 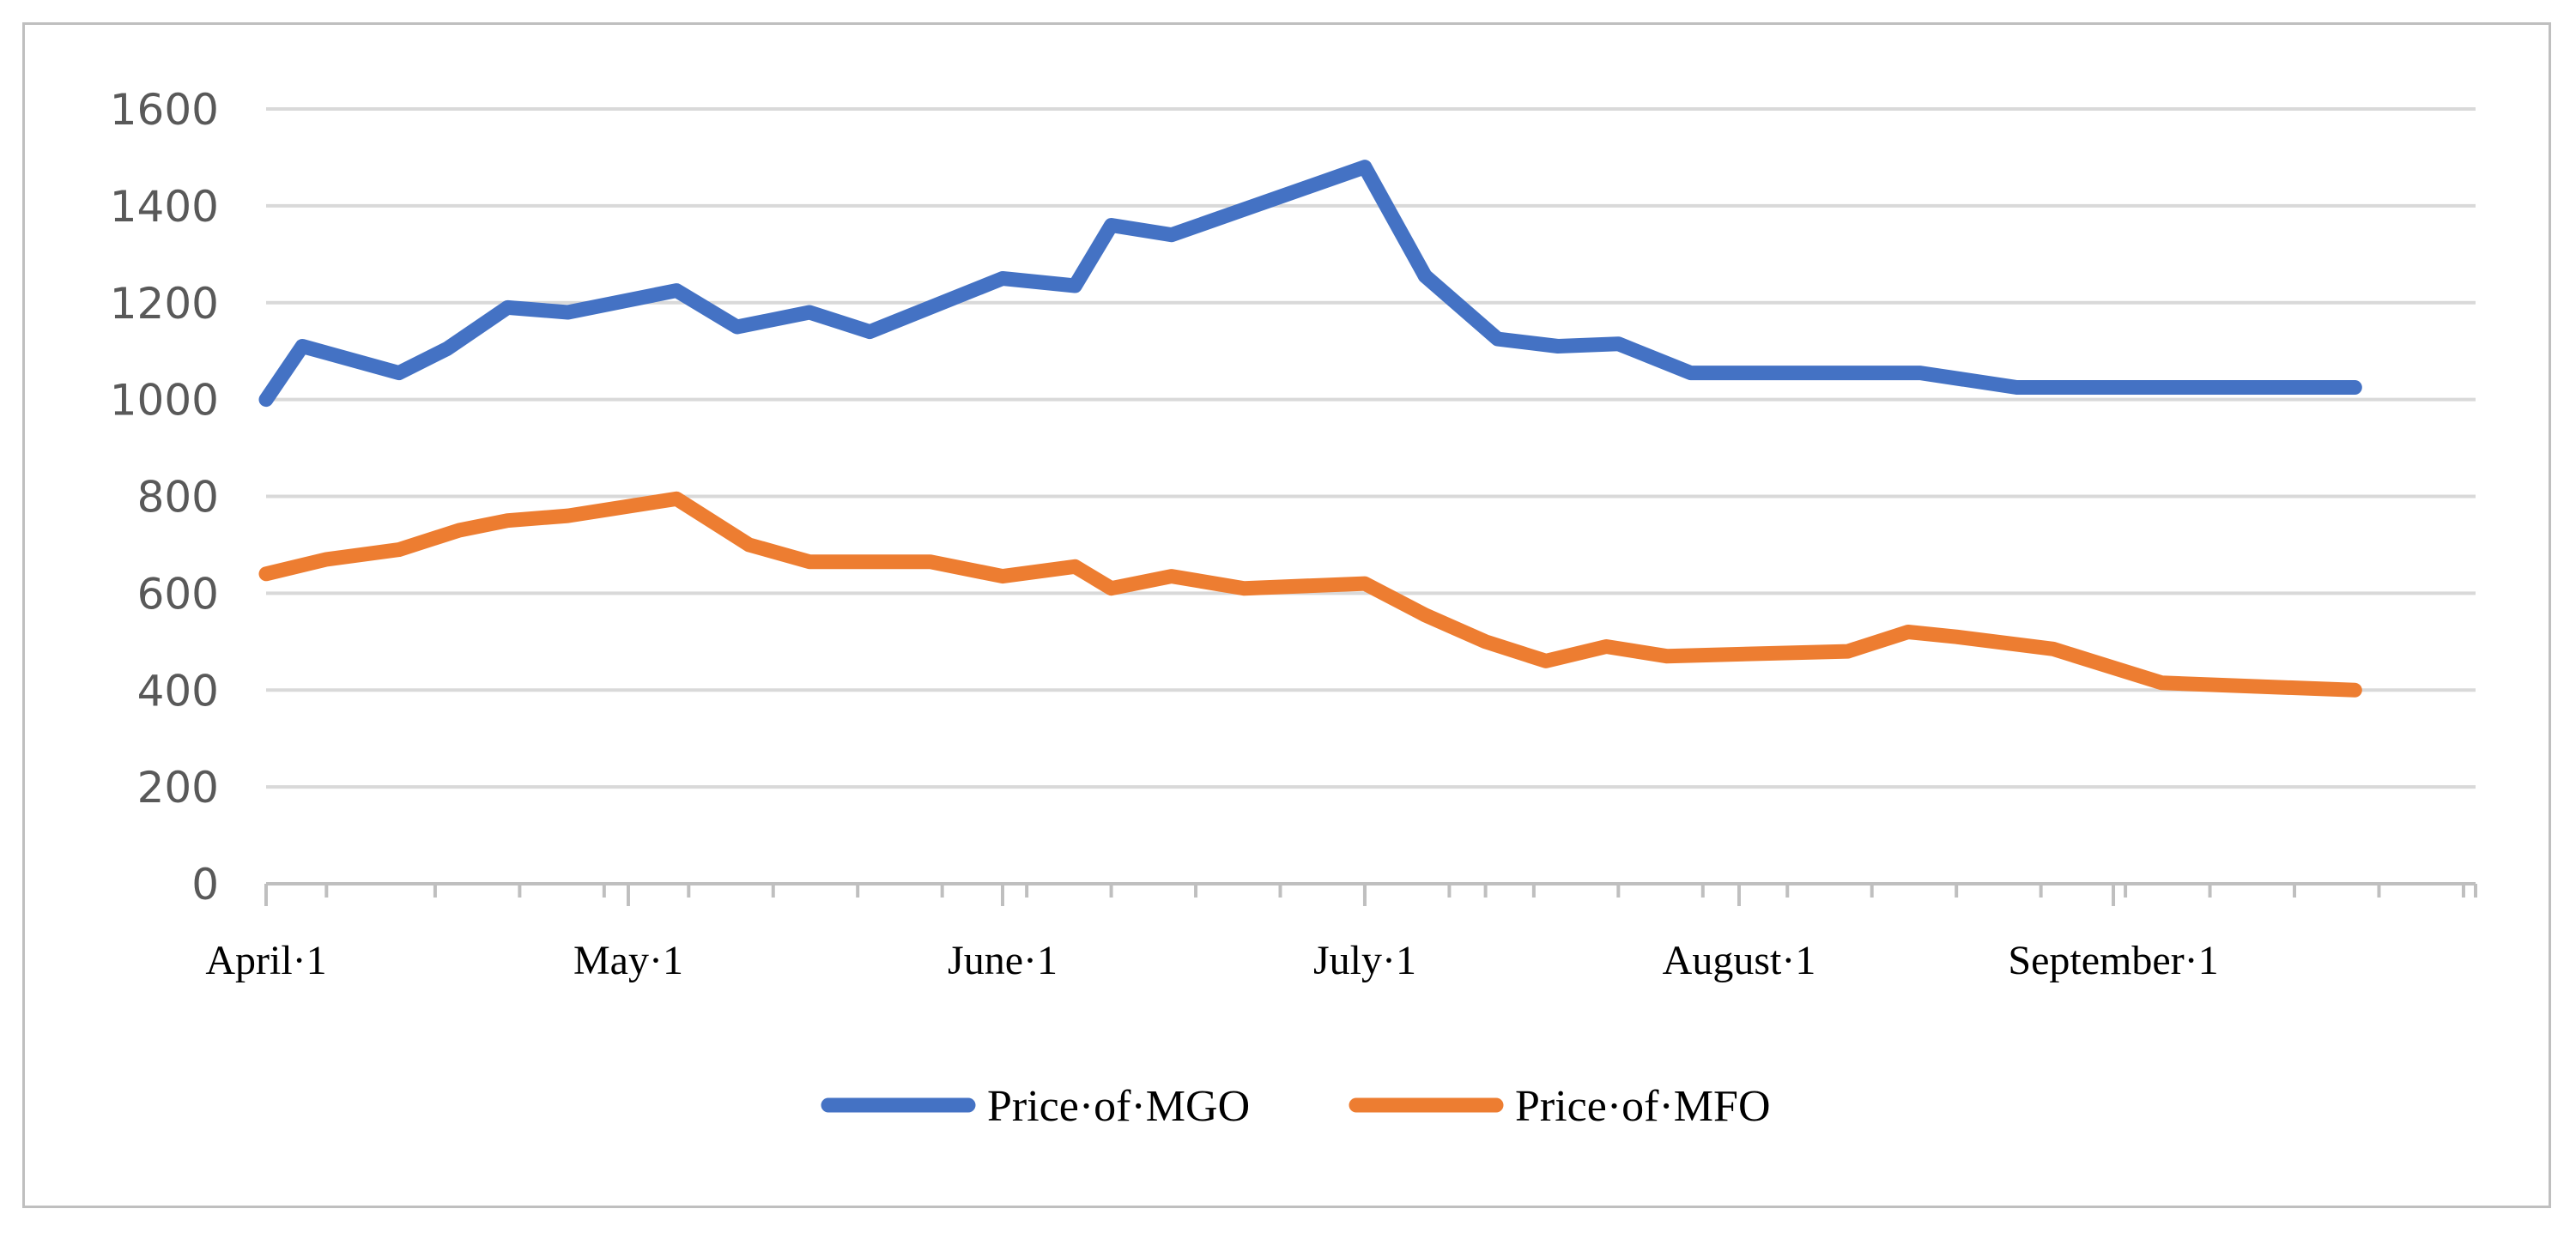 What do you see at coordinates (1310, 594) in the screenshot?
I see `series-line-mfo` at bounding box center [1310, 594].